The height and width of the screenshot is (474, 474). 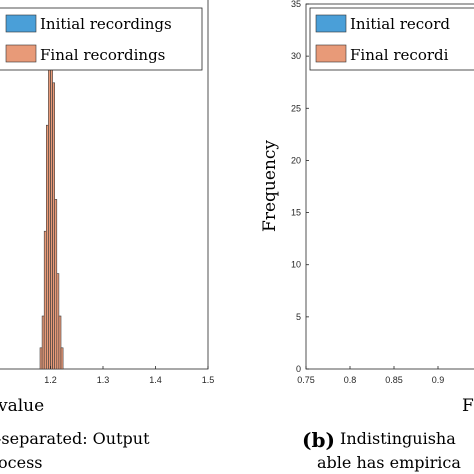 I want to click on x-tick-label: 0.75, so click(x=306, y=380).